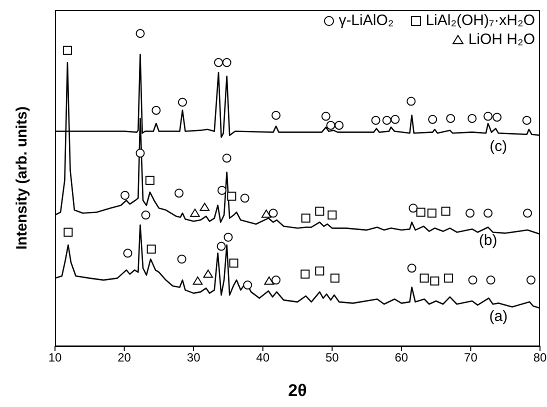 The image size is (547, 407). What do you see at coordinates (501, 39) in the screenshot?
I see `legend-label: LiOH H₂O` at bounding box center [501, 39].